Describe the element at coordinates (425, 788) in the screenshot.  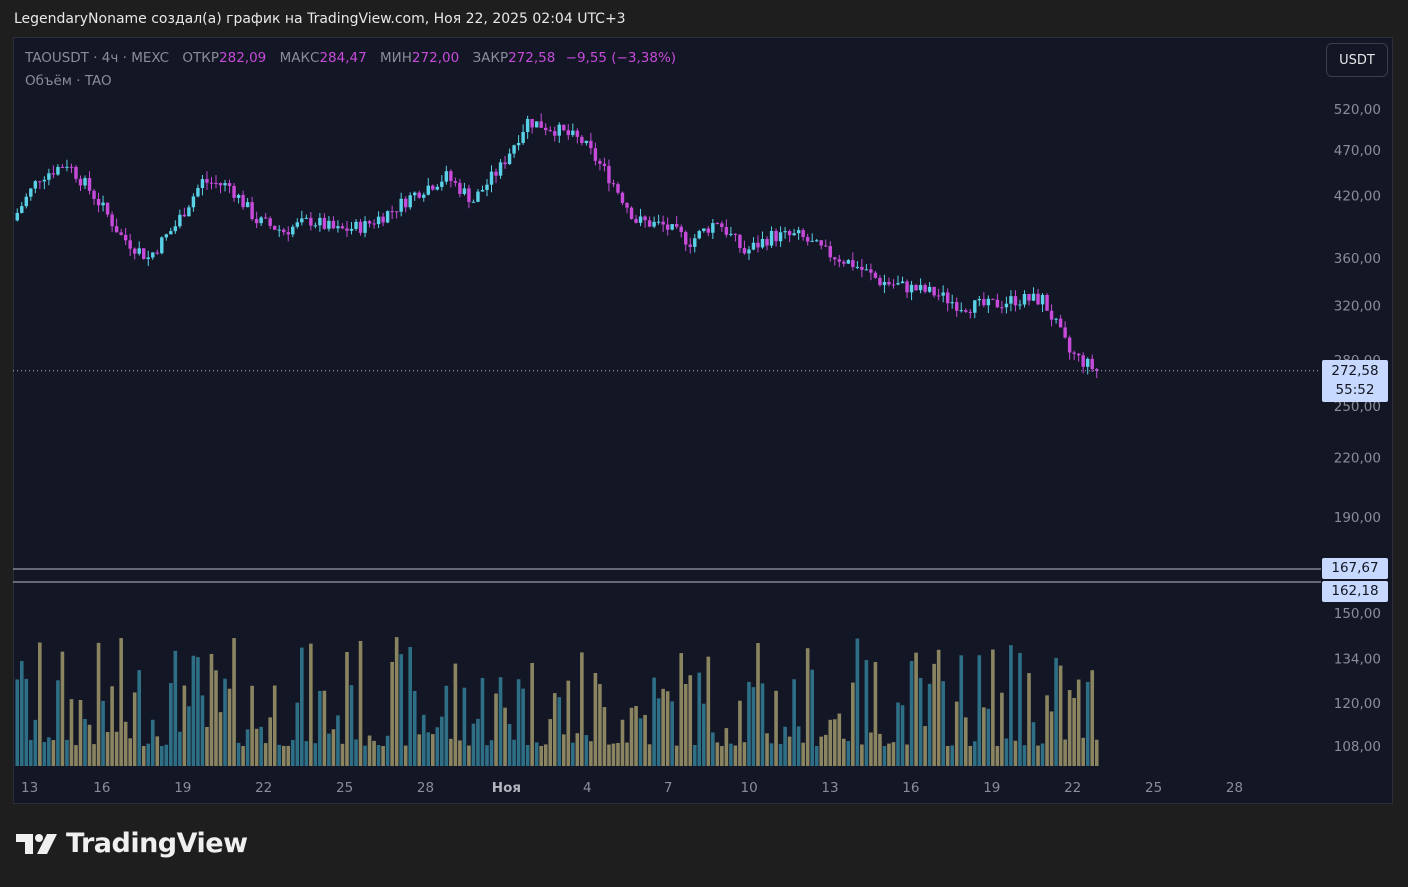
I see `time-axis-label: 28` at that location.